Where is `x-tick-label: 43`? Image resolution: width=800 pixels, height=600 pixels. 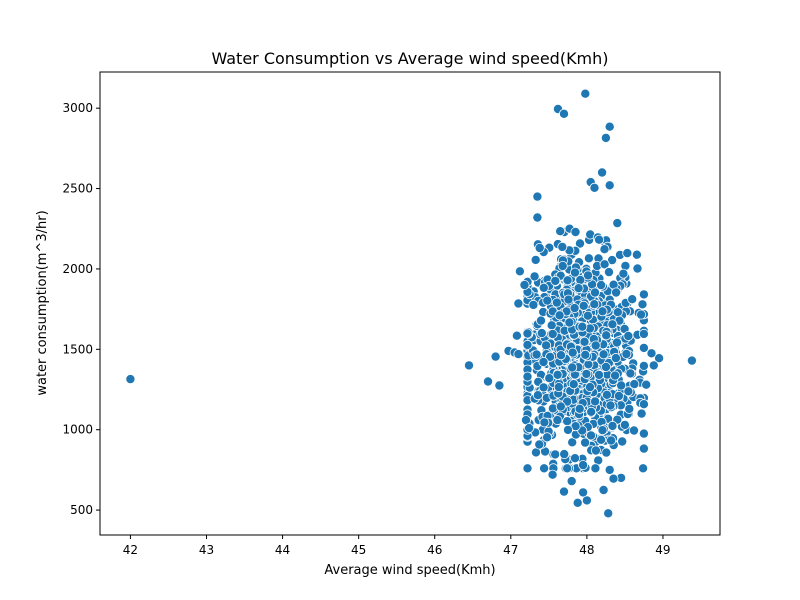
x-tick-label: 43 is located at coordinates (206, 550).